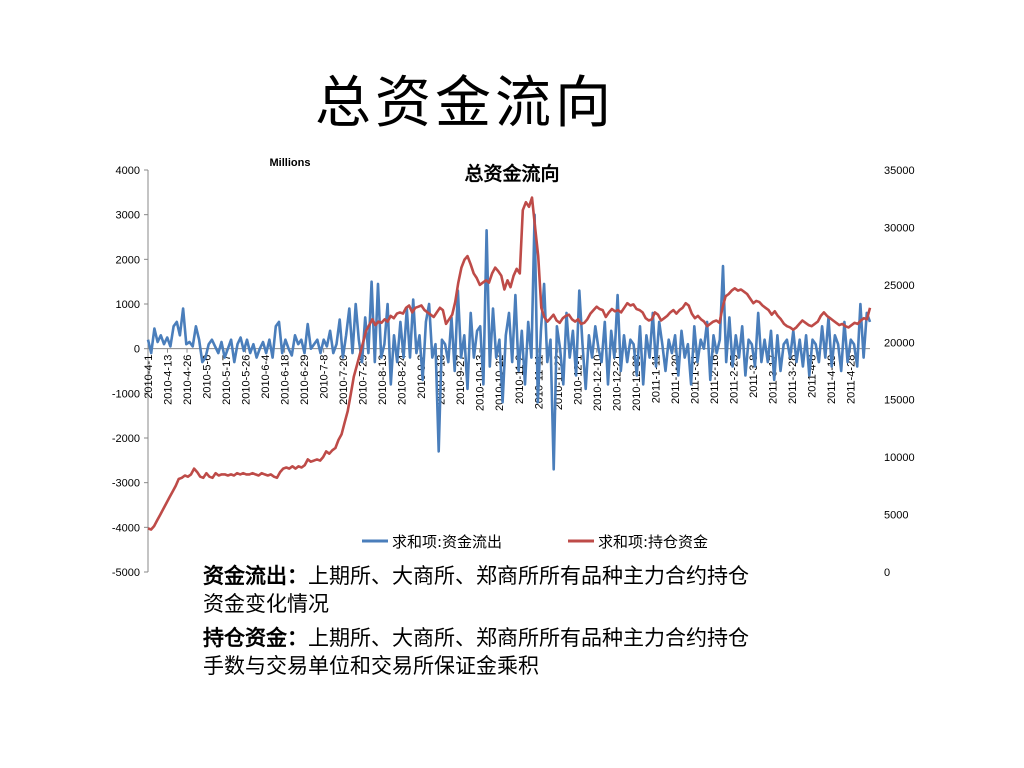 The image size is (1024, 768). What do you see at coordinates (255, 637) in the screenshot?
I see `note-term-position: 持仓资金：` at bounding box center [255, 637].